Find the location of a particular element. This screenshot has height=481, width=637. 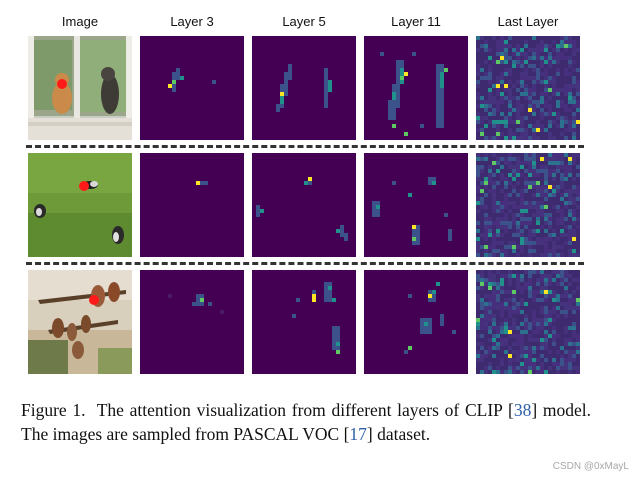

citation-link-17: 17 is located at coordinates (358, 434).